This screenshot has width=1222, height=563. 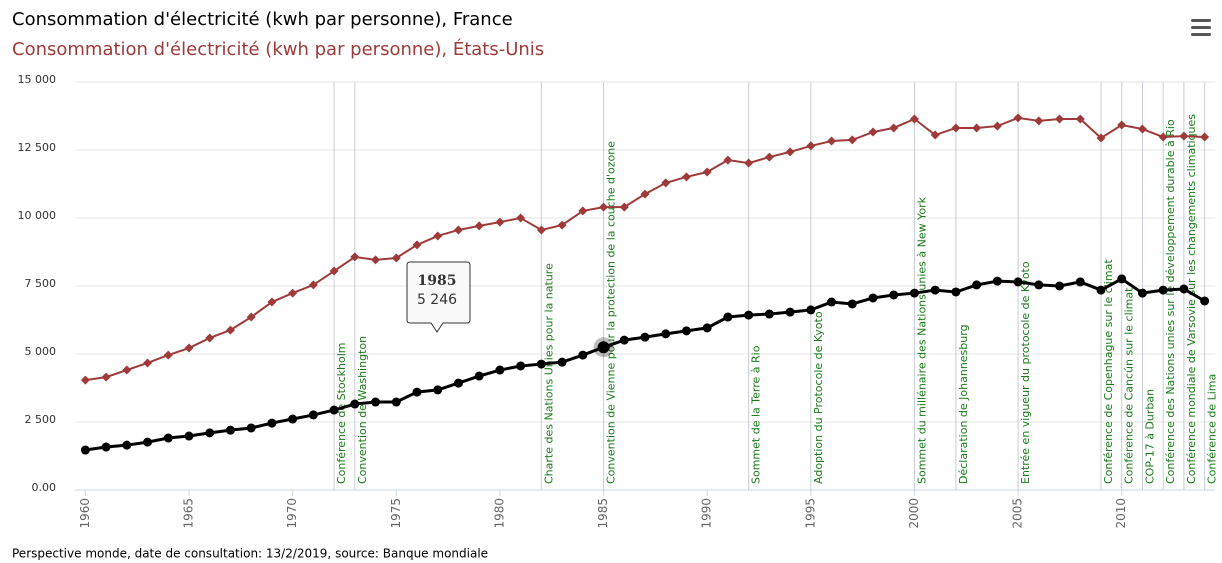 What do you see at coordinates (603, 347) in the screenshot?
I see `hover-point` at bounding box center [603, 347].